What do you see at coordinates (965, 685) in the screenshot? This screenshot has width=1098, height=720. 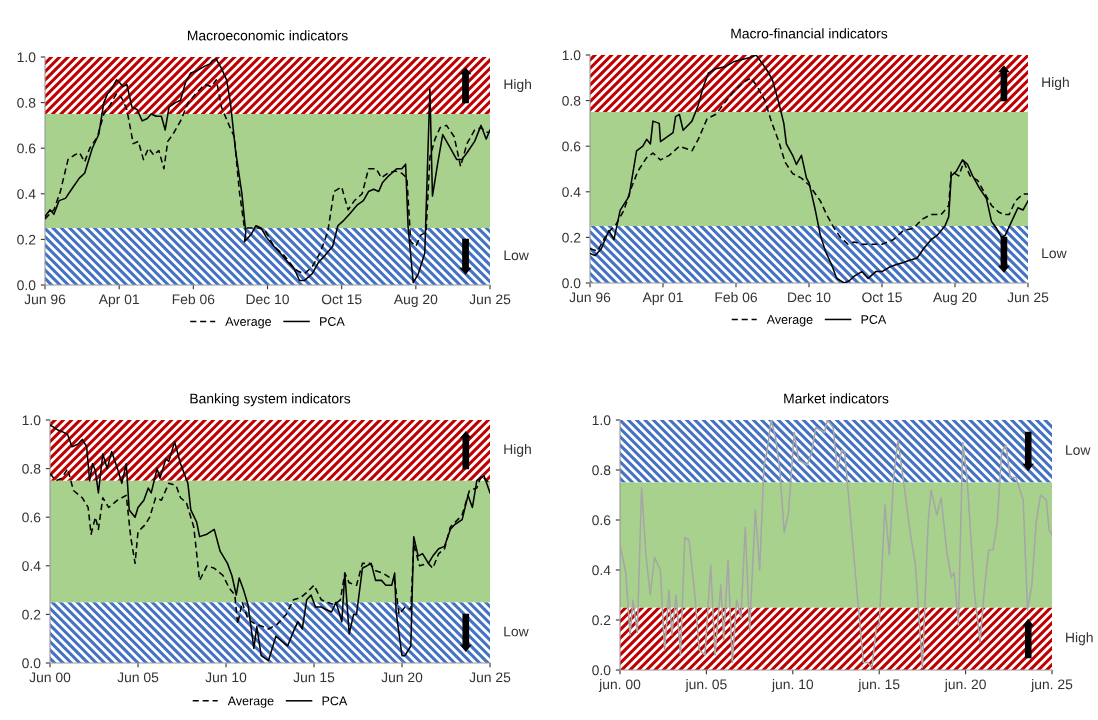 I see `x-tick-label: jun. 20` at bounding box center [965, 685].